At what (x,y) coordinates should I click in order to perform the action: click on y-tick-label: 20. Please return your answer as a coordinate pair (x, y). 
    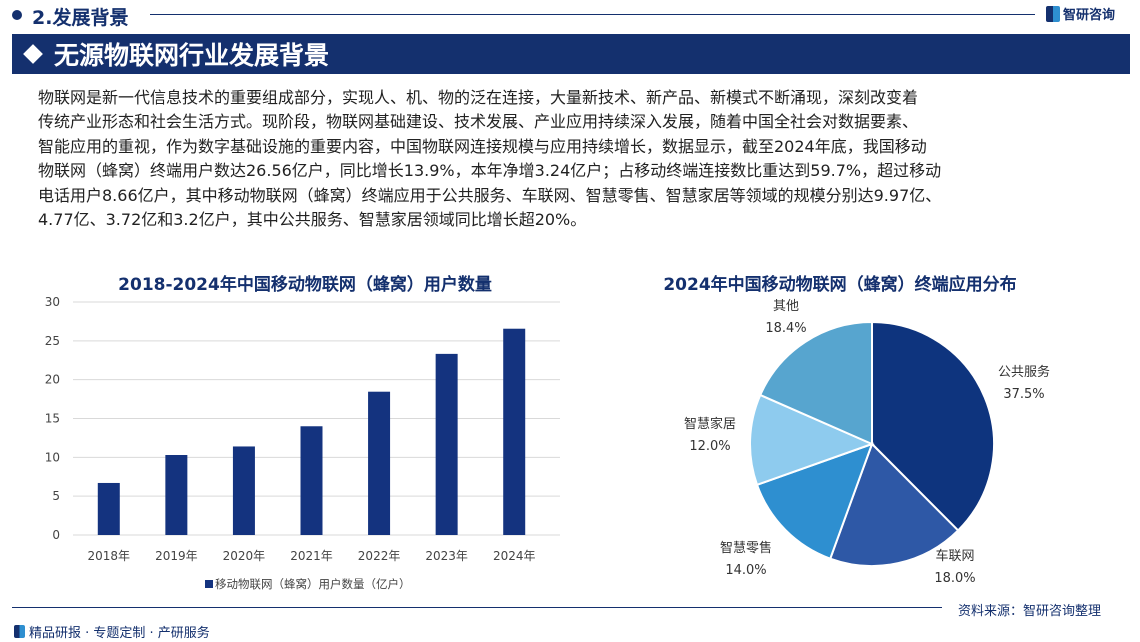
    Looking at the image, I should click on (52, 380).